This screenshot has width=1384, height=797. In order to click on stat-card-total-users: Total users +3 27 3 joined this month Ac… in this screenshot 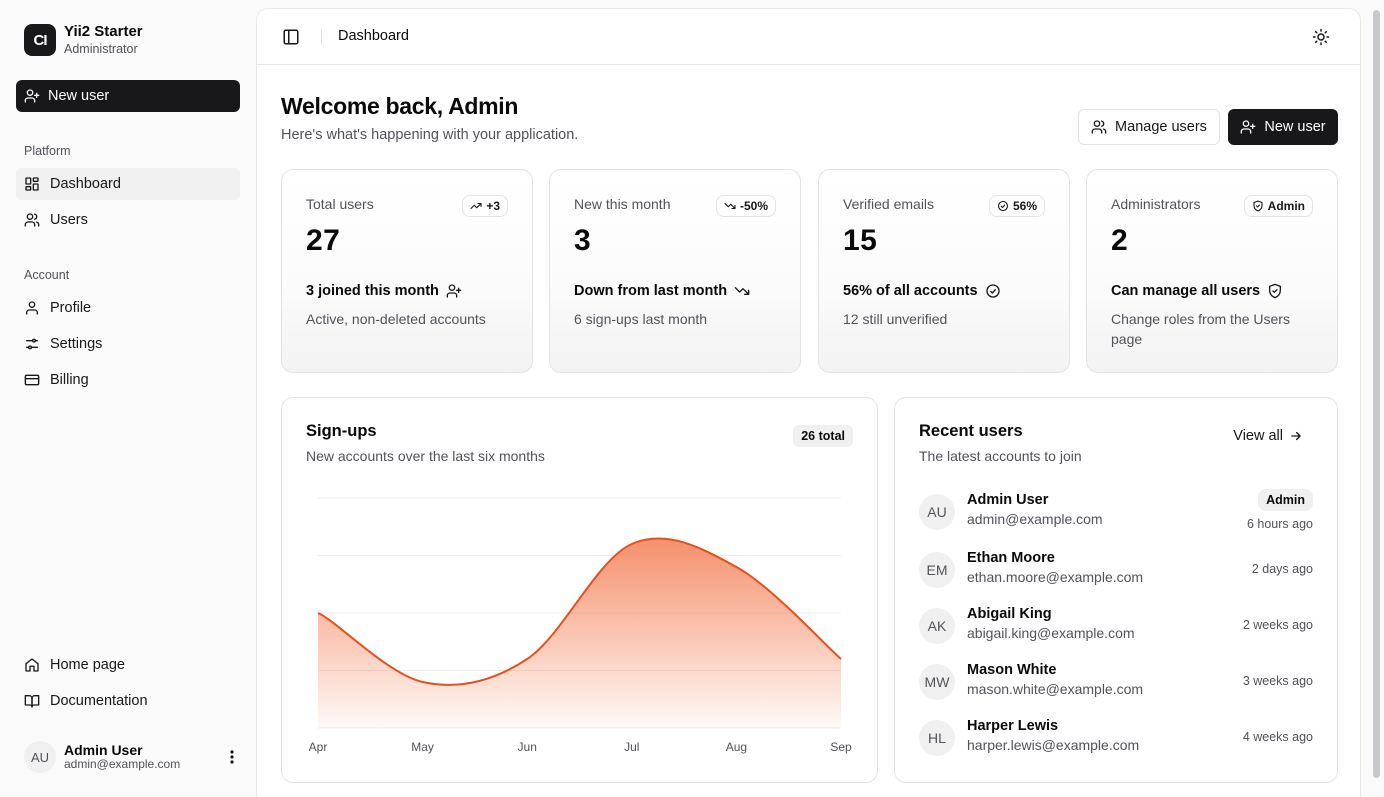, I will do `click(407, 271)`.